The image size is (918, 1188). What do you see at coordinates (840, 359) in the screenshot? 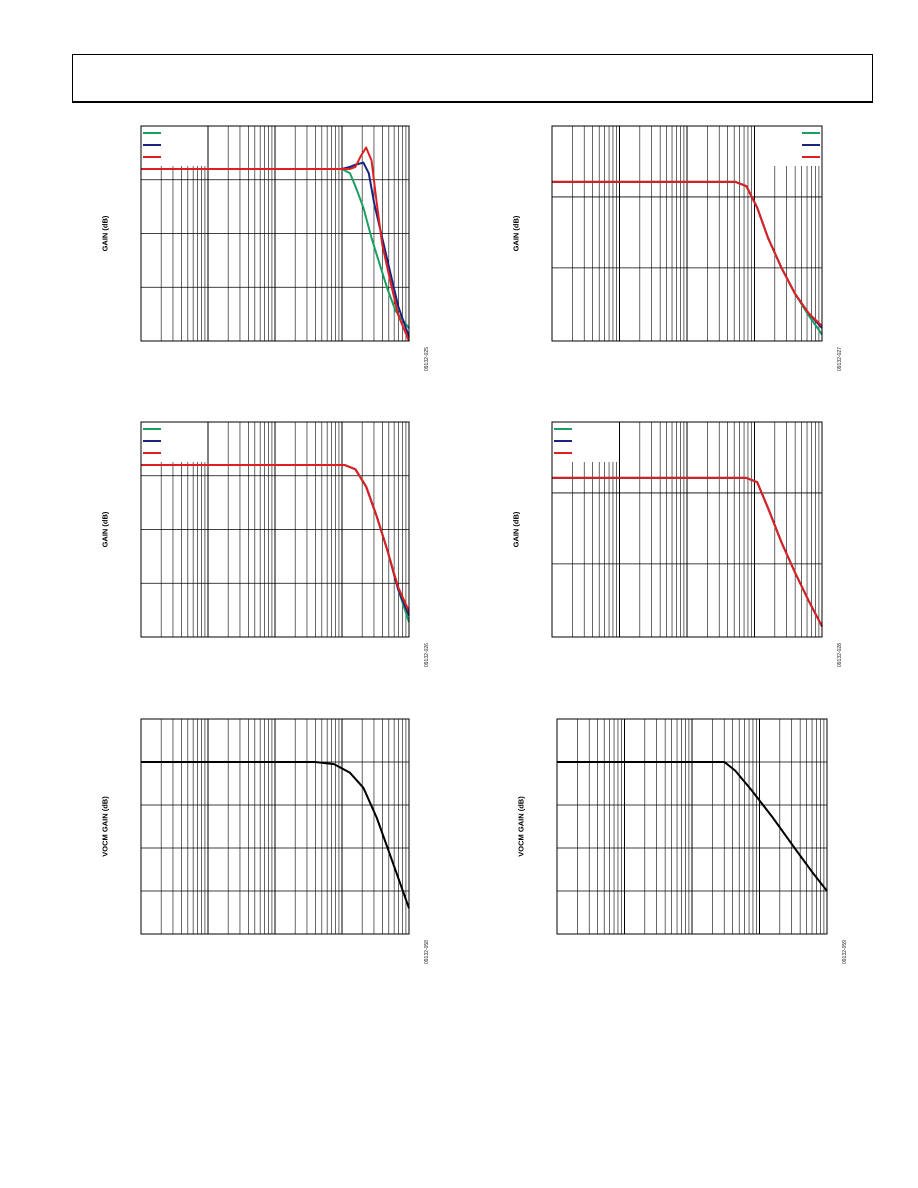
I see `figure-id: 09132-027` at bounding box center [840, 359].